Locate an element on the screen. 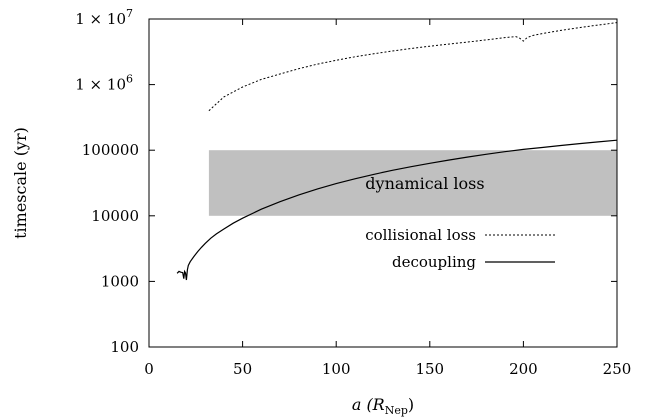  x-axis-label-main: a (R is located at coordinates (368, 404).